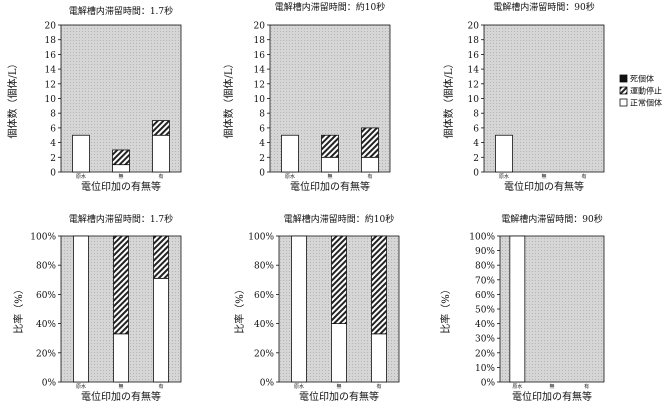 The width and height of the screenshot is (670, 419). Describe the element at coordinates (485, 369) in the screenshot. I see `y-tick-label: 10%` at that location.